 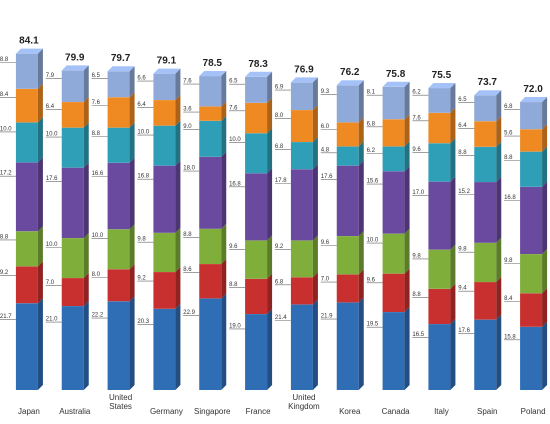 I want to click on category-label-line: States, so click(x=120, y=406).